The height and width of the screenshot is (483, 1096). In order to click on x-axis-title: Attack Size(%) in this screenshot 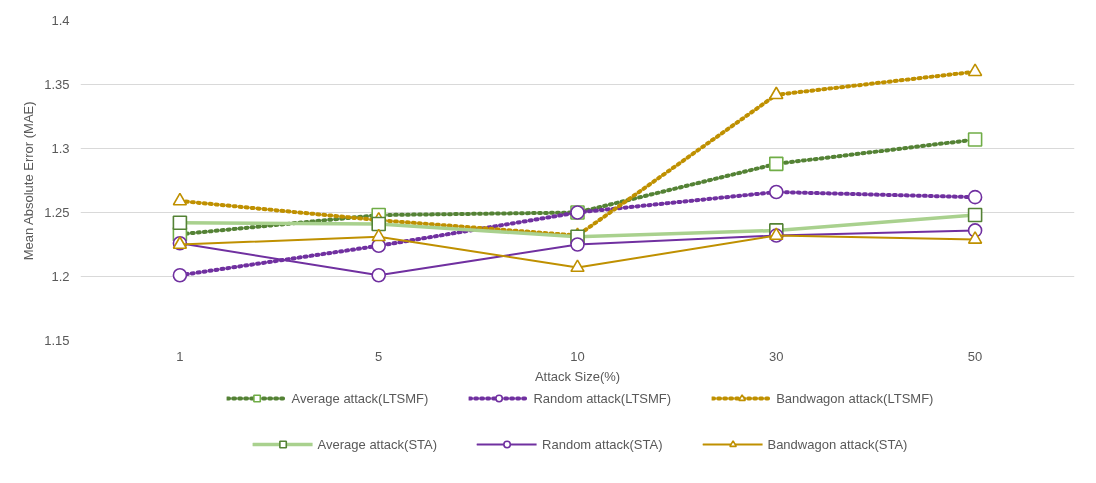, I will do `click(577, 376)`.